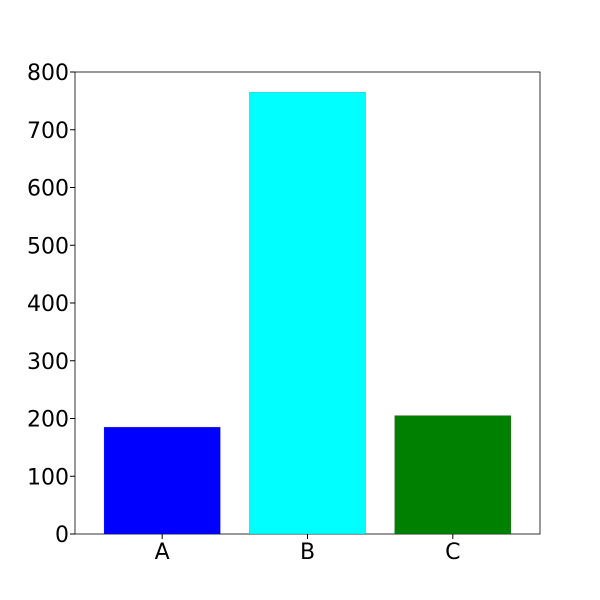 The image size is (600, 600). What do you see at coordinates (452, 552) in the screenshot?
I see `x-tick-label: C` at bounding box center [452, 552].